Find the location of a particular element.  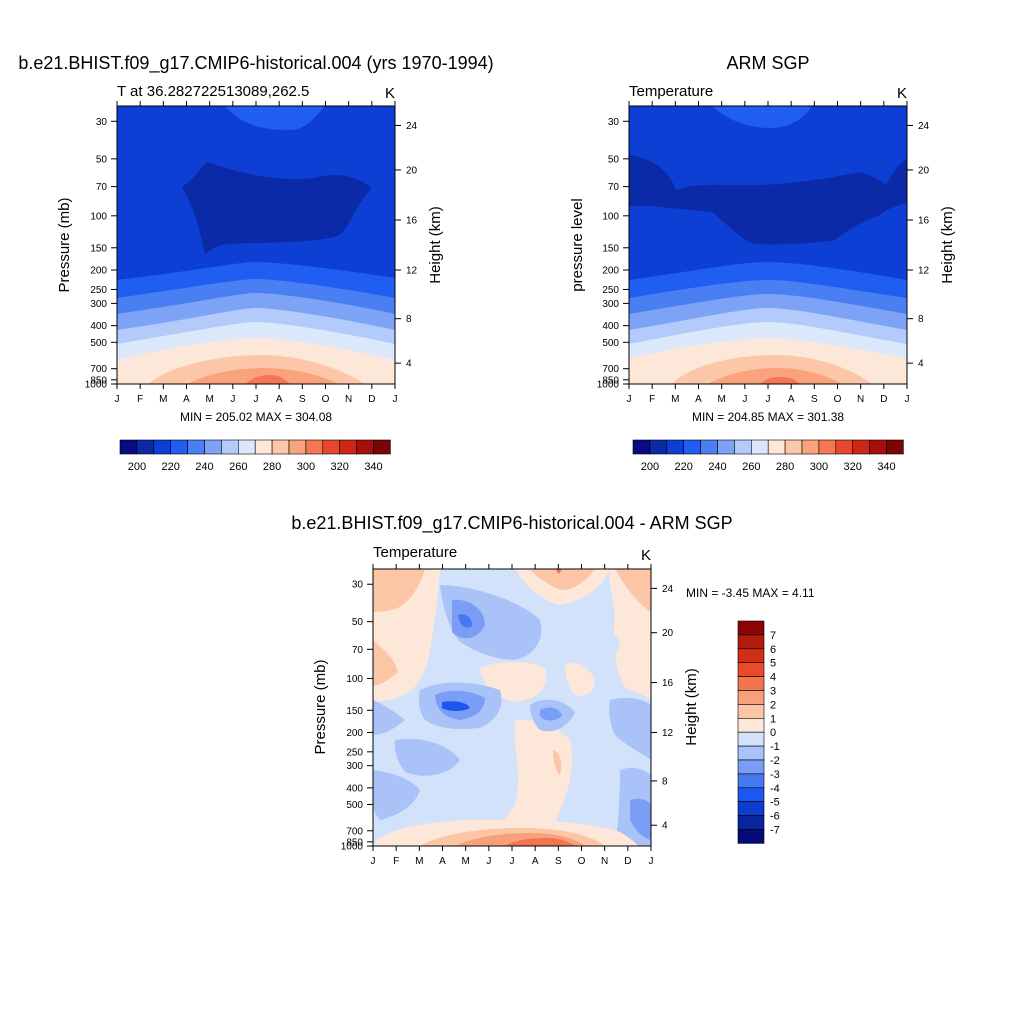

panel-obs-title: ARM SGP is located at coordinates (767, 63).